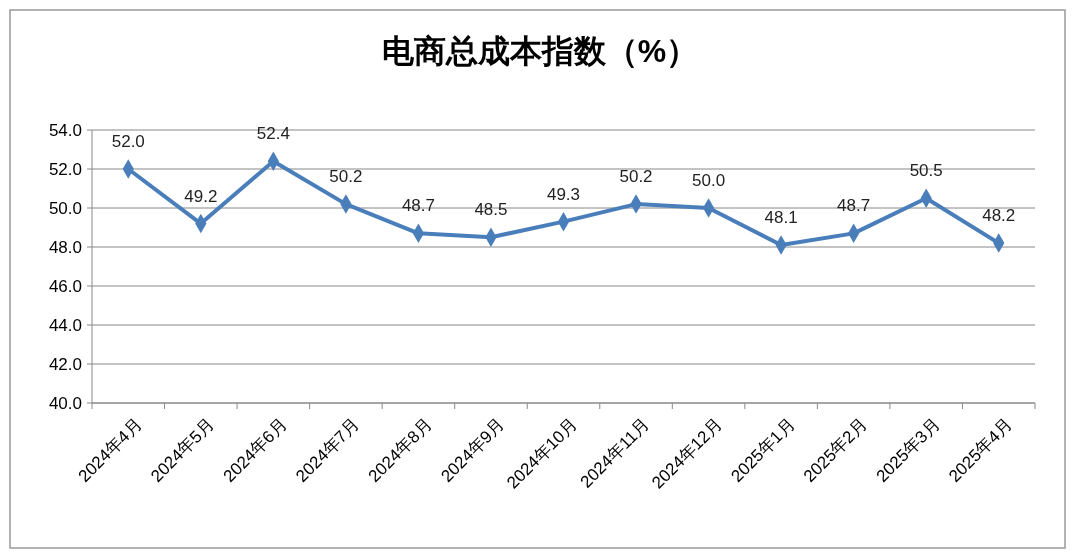 The image size is (1080, 557). Describe the element at coordinates (65, 325) in the screenshot. I see `y-tick-label: 44.0` at that location.